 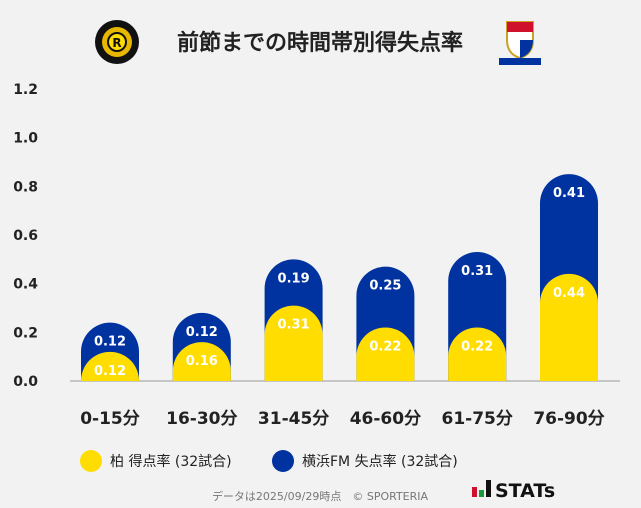 What do you see at coordinates (25, 333) in the screenshot?
I see `y-tick-label: 0.2` at bounding box center [25, 333].